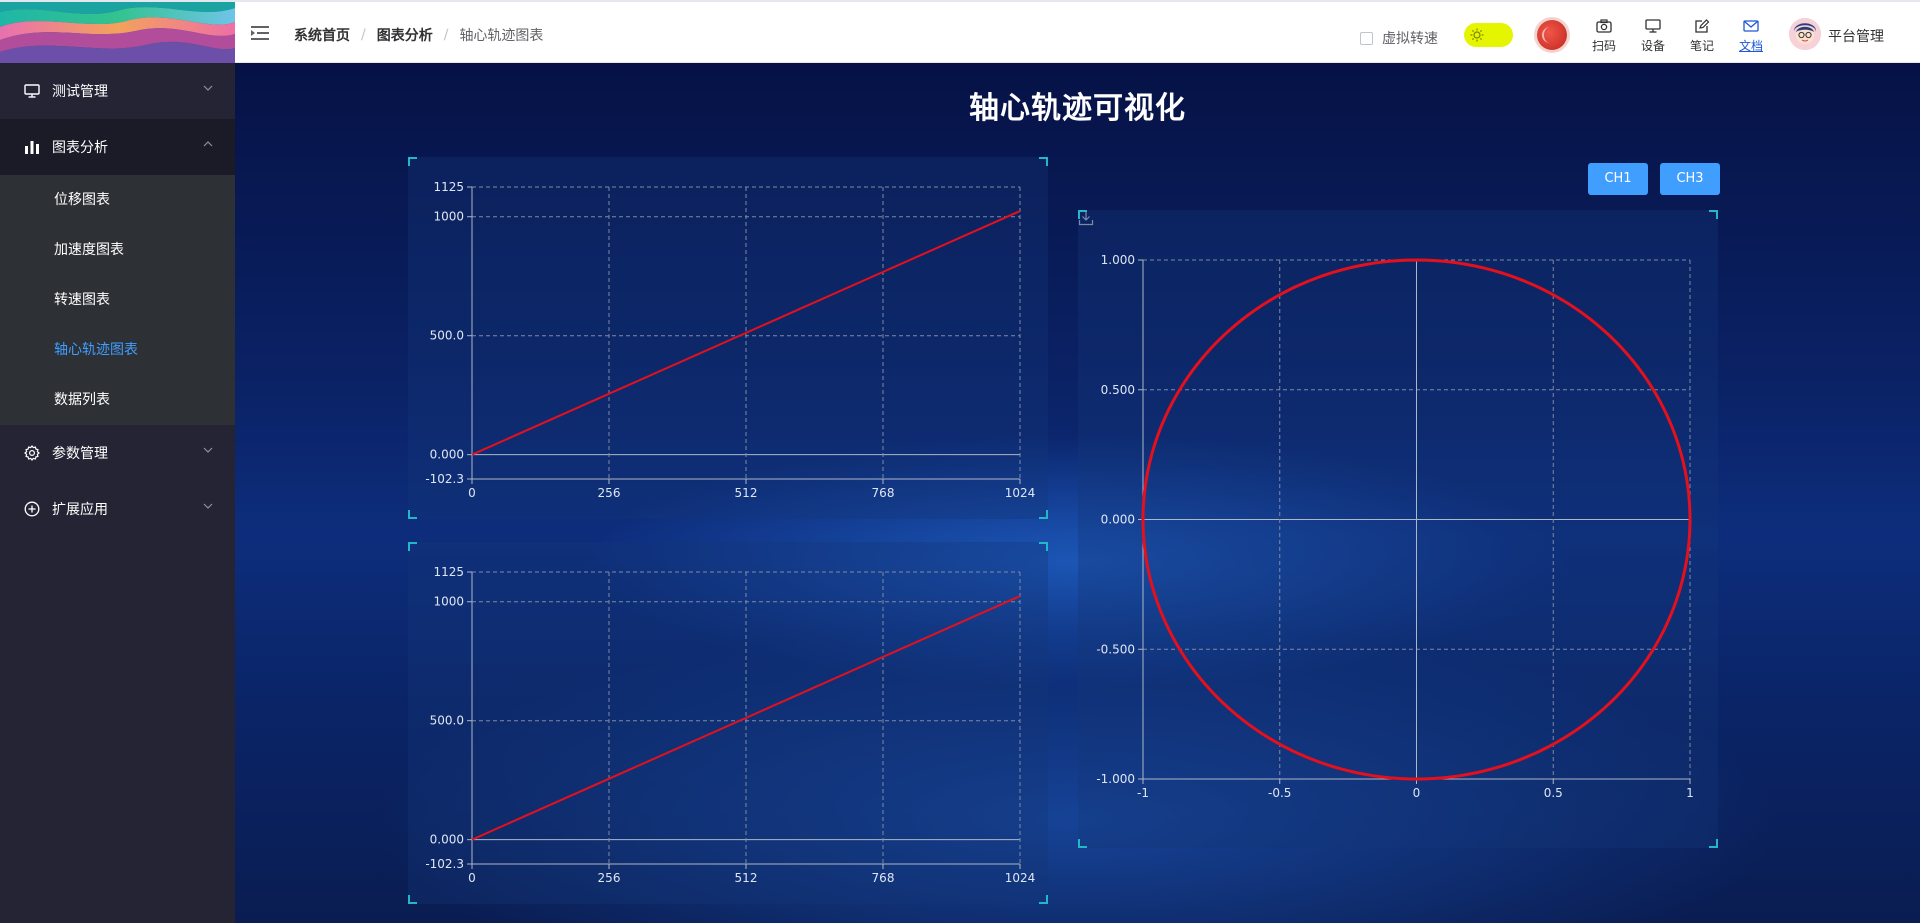 This screenshot has height=923, width=1920. Describe the element at coordinates (1690, 793) in the screenshot. I see `x-tick-label: 1` at that location.